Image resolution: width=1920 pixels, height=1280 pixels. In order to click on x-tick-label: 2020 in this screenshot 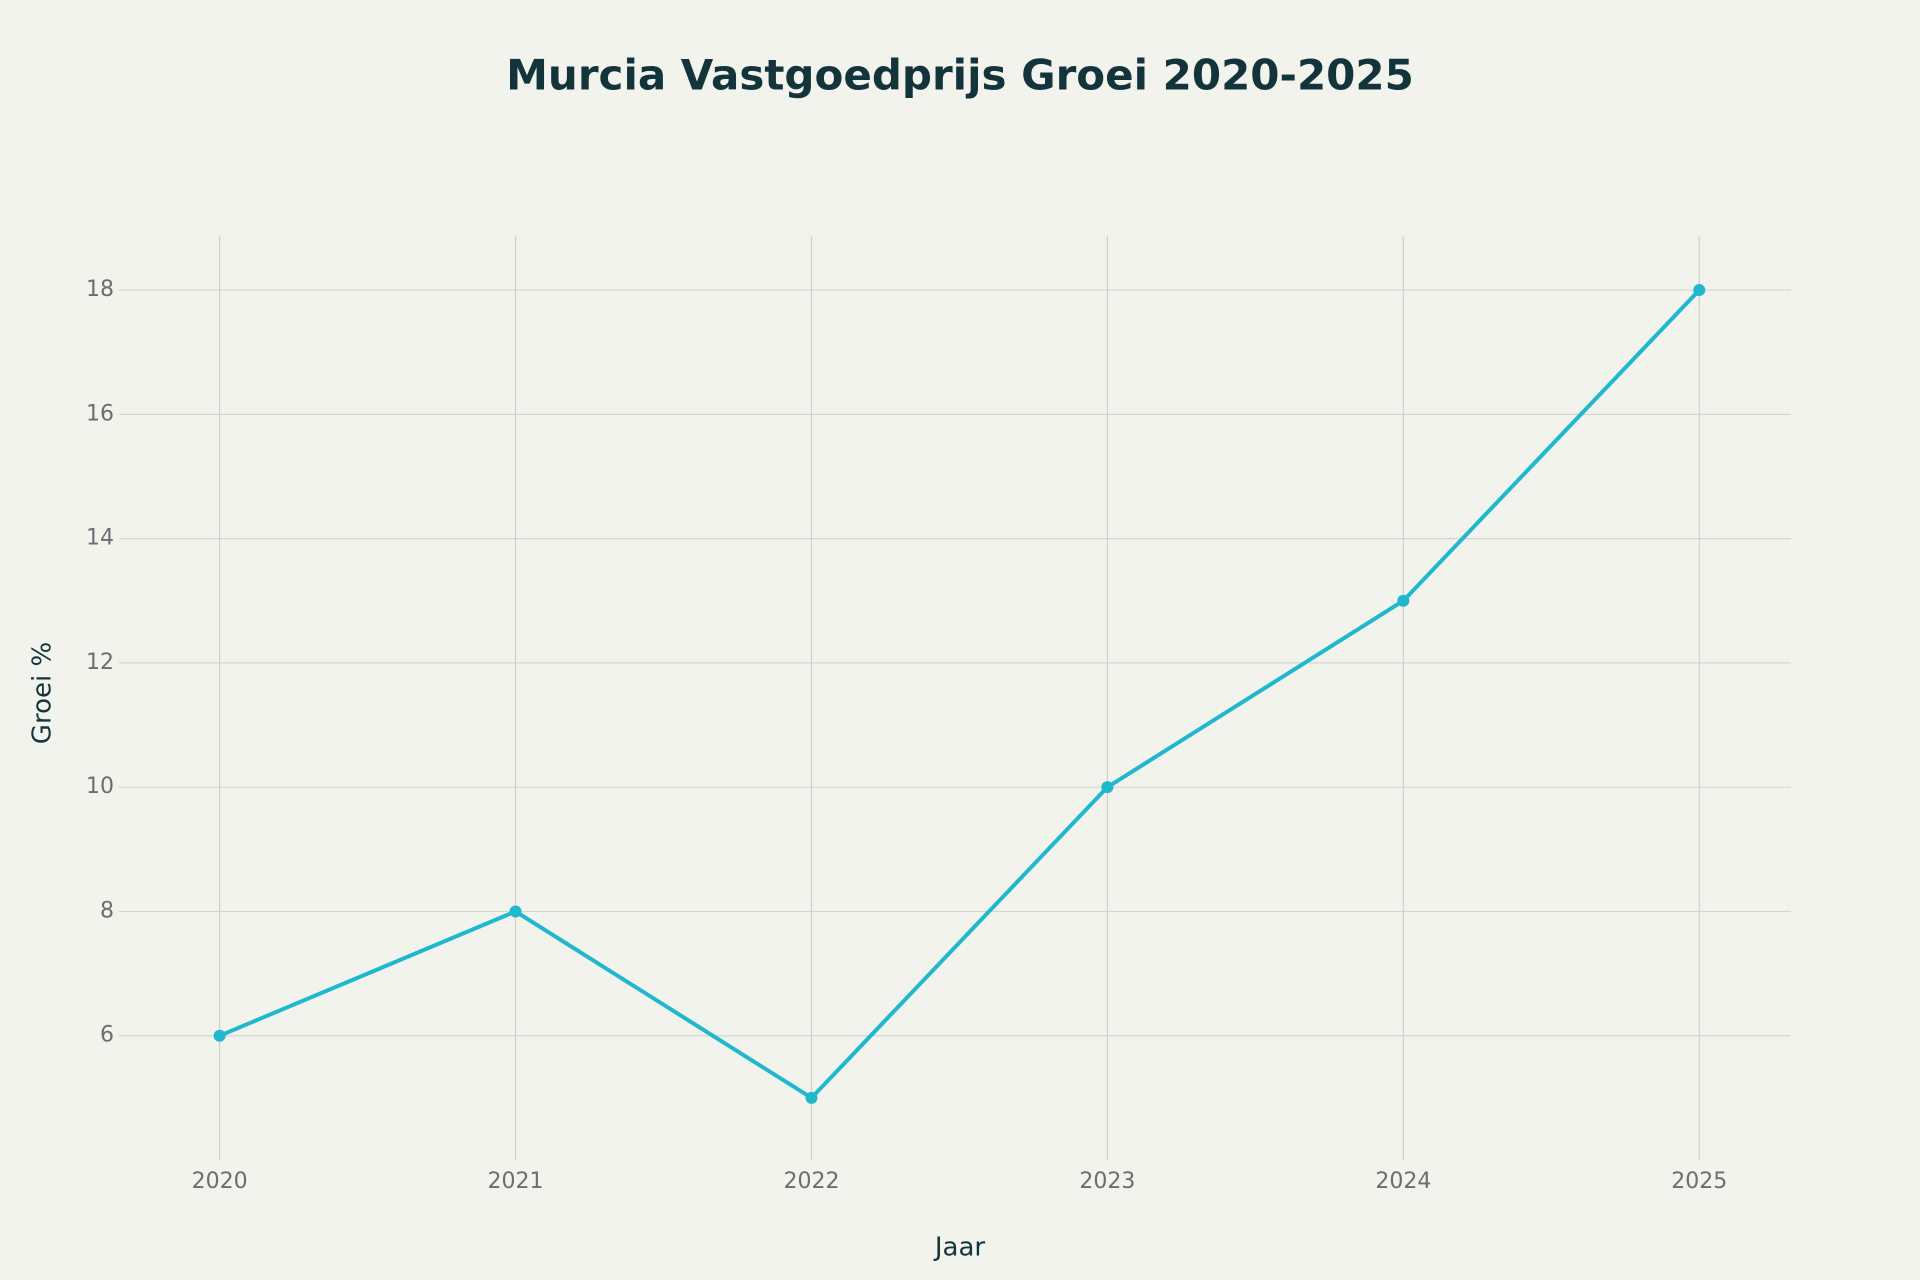, I will do `click(220, 1181)`.